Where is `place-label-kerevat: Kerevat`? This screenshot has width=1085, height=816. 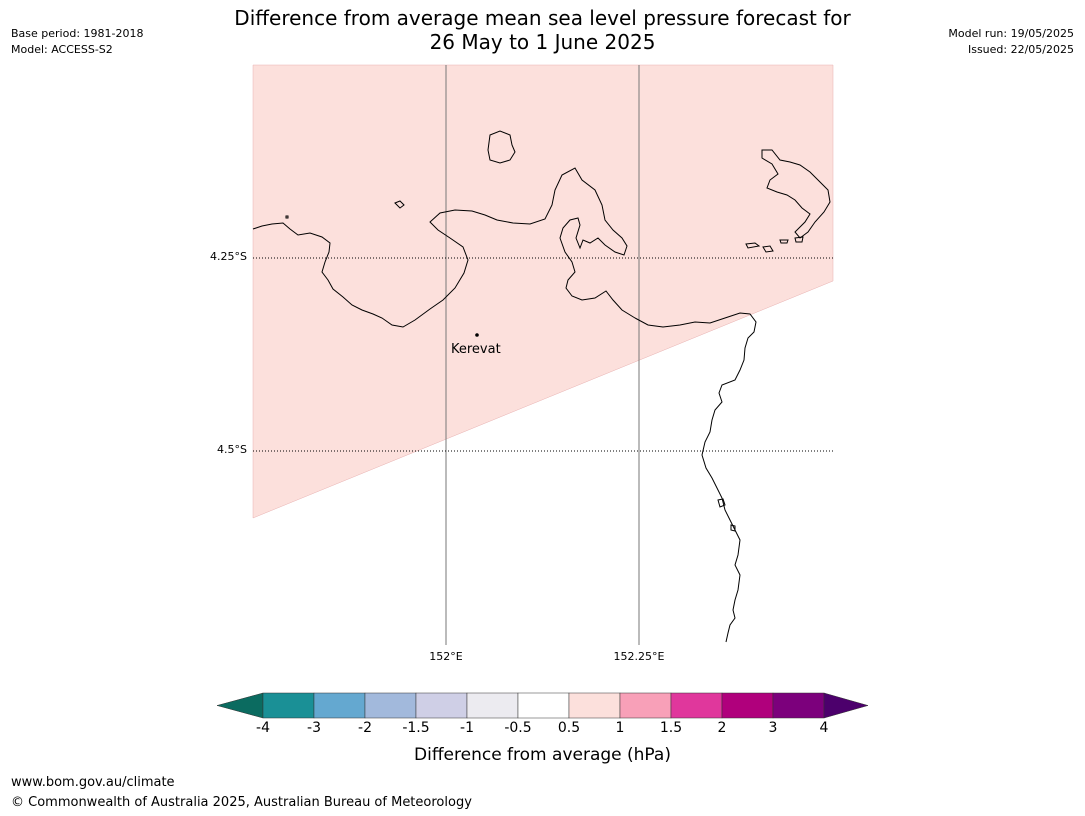 place-label-kerevat: Kerevat is located at coordinates (476, 349).